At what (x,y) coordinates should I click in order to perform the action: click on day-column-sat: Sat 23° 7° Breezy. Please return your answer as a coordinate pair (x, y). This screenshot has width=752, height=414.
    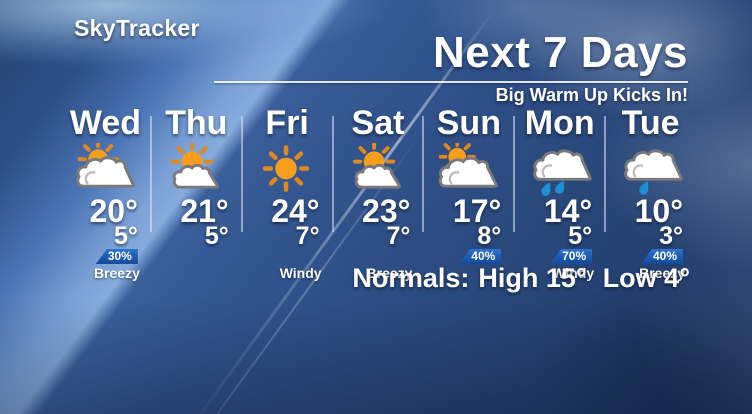
    Looking at the image, I should click on (379, 192).